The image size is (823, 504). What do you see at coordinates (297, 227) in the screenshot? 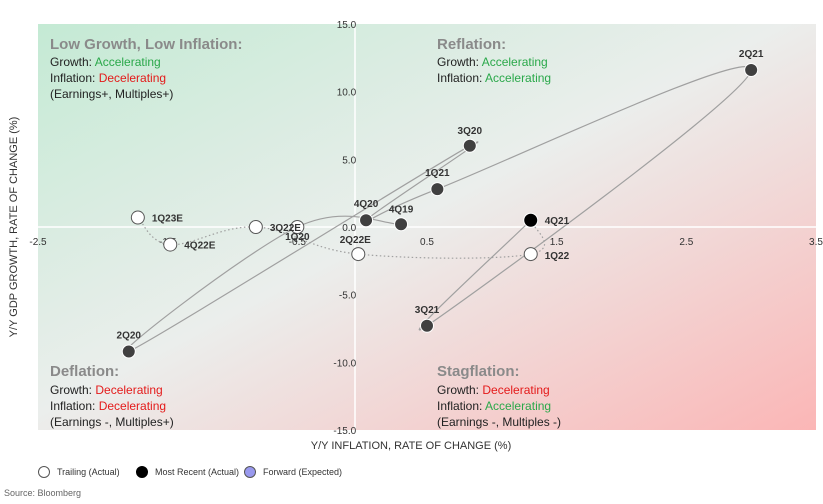
I see `data-point-1q20` at bounding box center [297, 227].